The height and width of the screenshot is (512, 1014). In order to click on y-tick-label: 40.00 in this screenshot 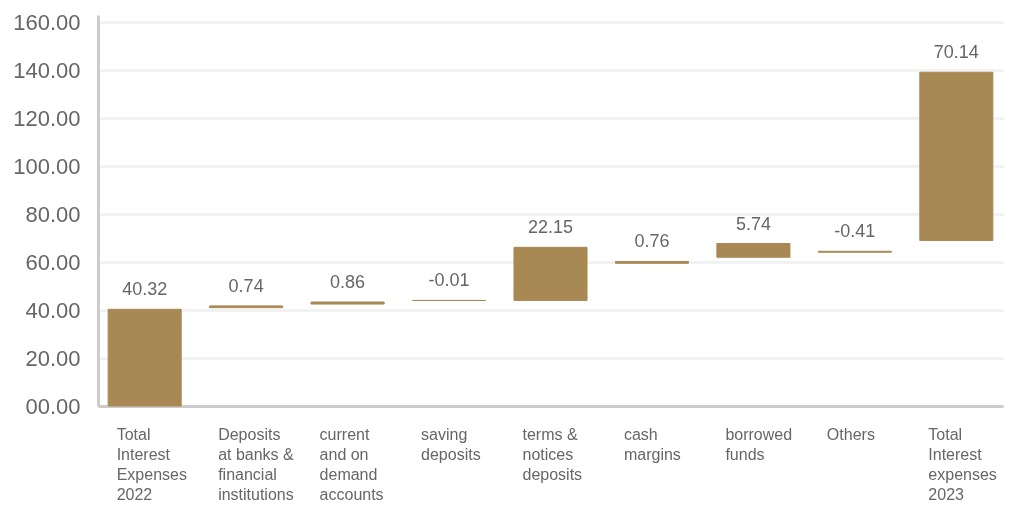, I will do `click(53, 310)`.